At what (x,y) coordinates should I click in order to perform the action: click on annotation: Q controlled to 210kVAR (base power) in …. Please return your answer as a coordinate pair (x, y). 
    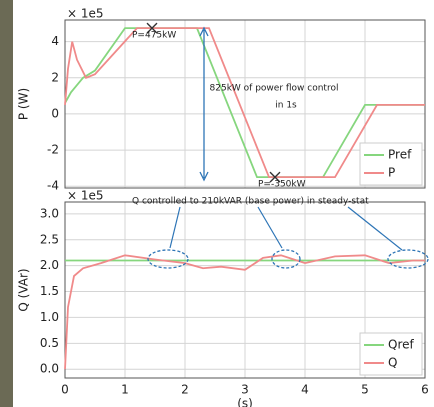
    Looking at the image, I should click on (250, 202).